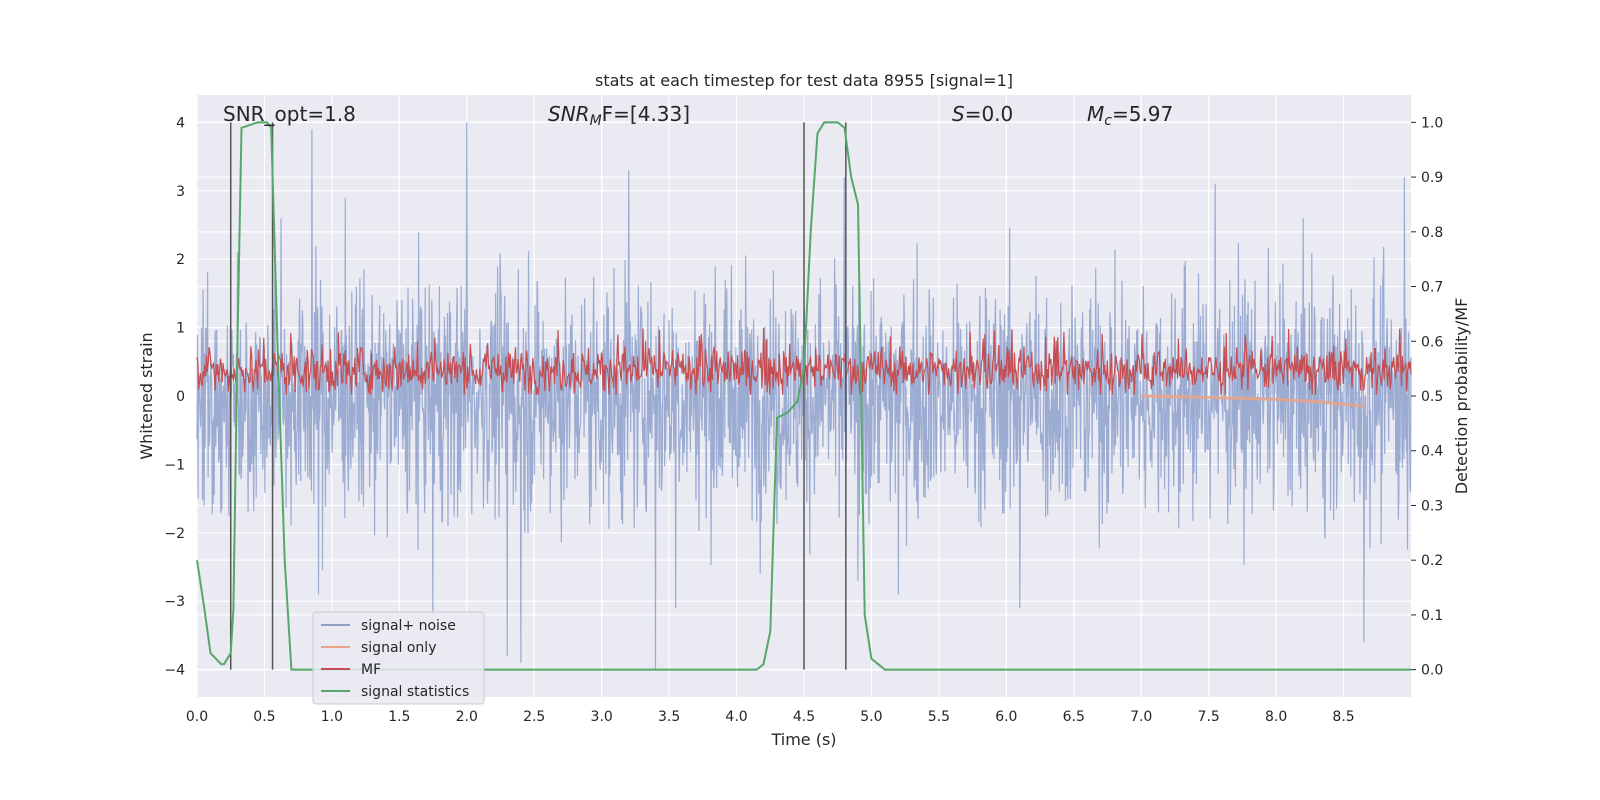  Describe the element at coordinates (146, 395) in the screenshot. I see `y-axis-label: Whitened strain` at that location.